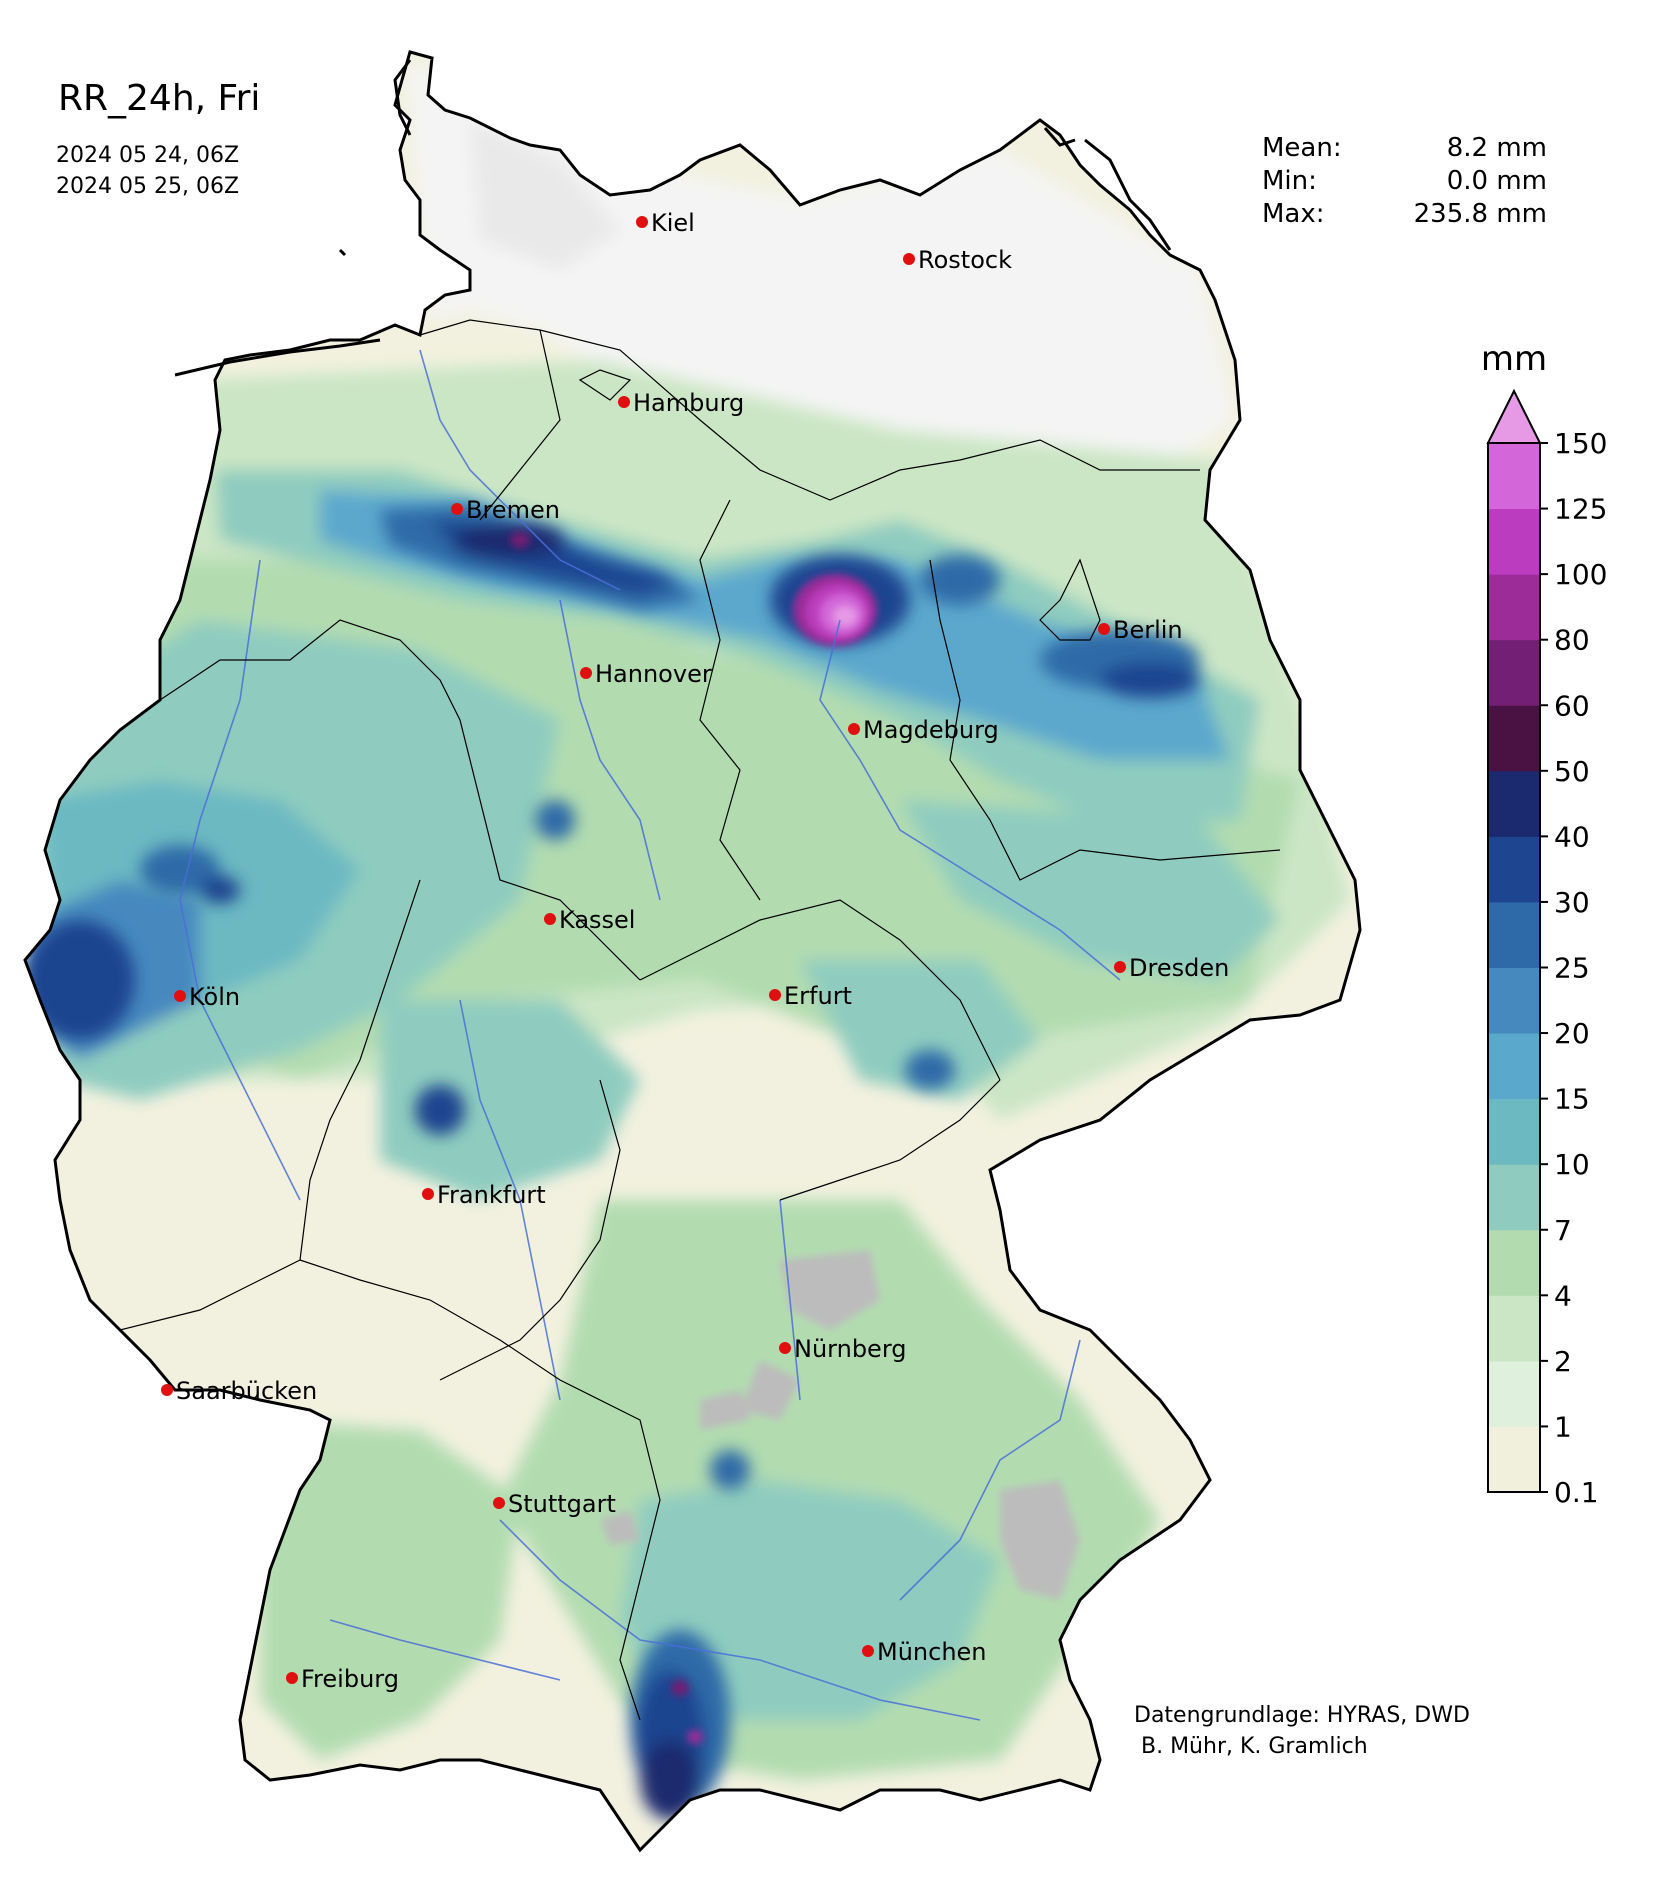  Describe the element at coordinates (148, 186) in the screenshot. I see `end-time: 2024 05 25, 06Z` at that location.